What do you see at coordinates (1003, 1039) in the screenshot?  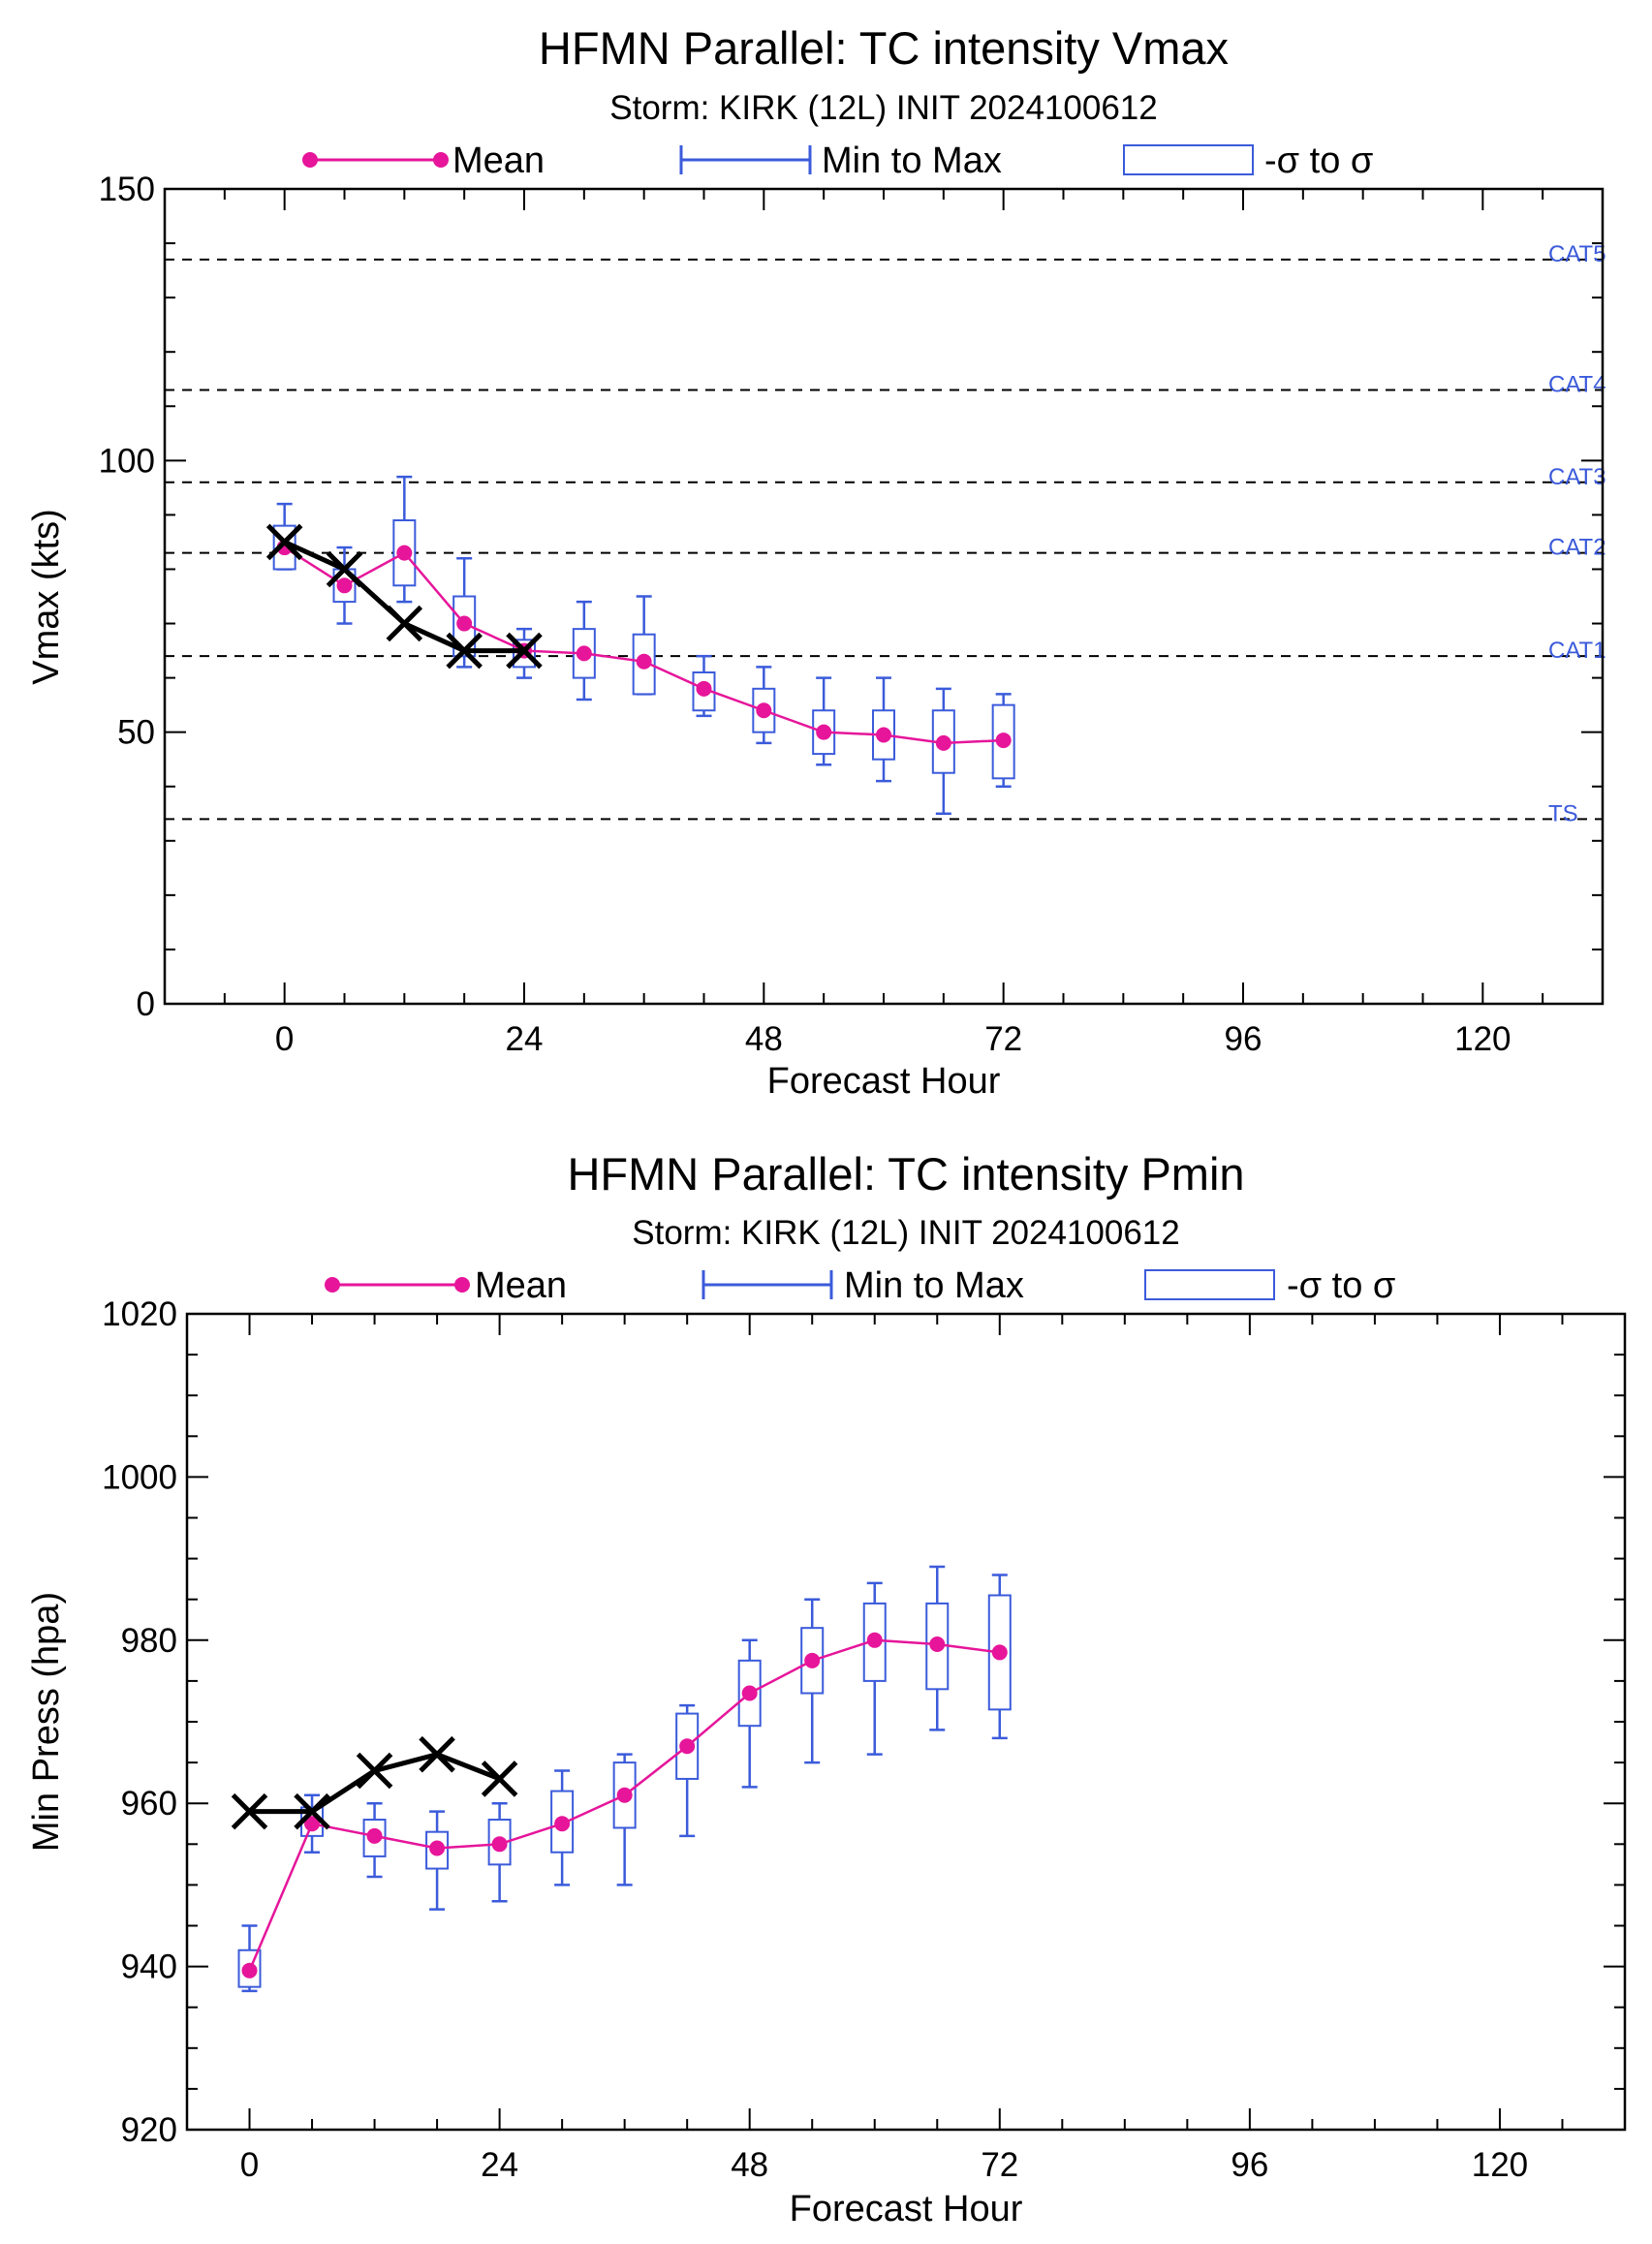 I see `vmax-x-tick-label: 72` at bounding box center [1003, 1039].